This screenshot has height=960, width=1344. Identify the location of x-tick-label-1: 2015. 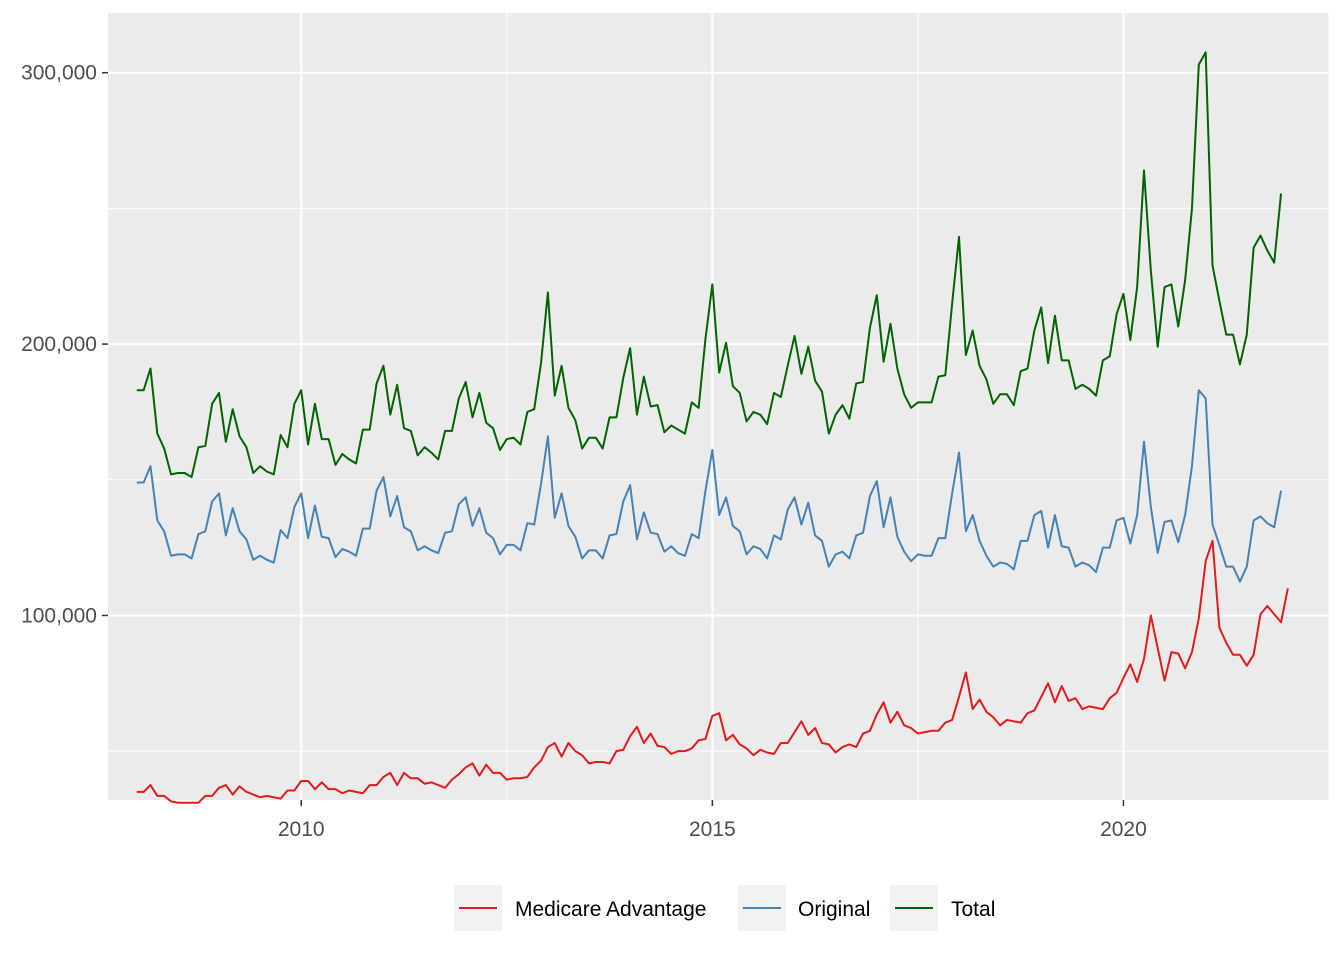
(712, 829).